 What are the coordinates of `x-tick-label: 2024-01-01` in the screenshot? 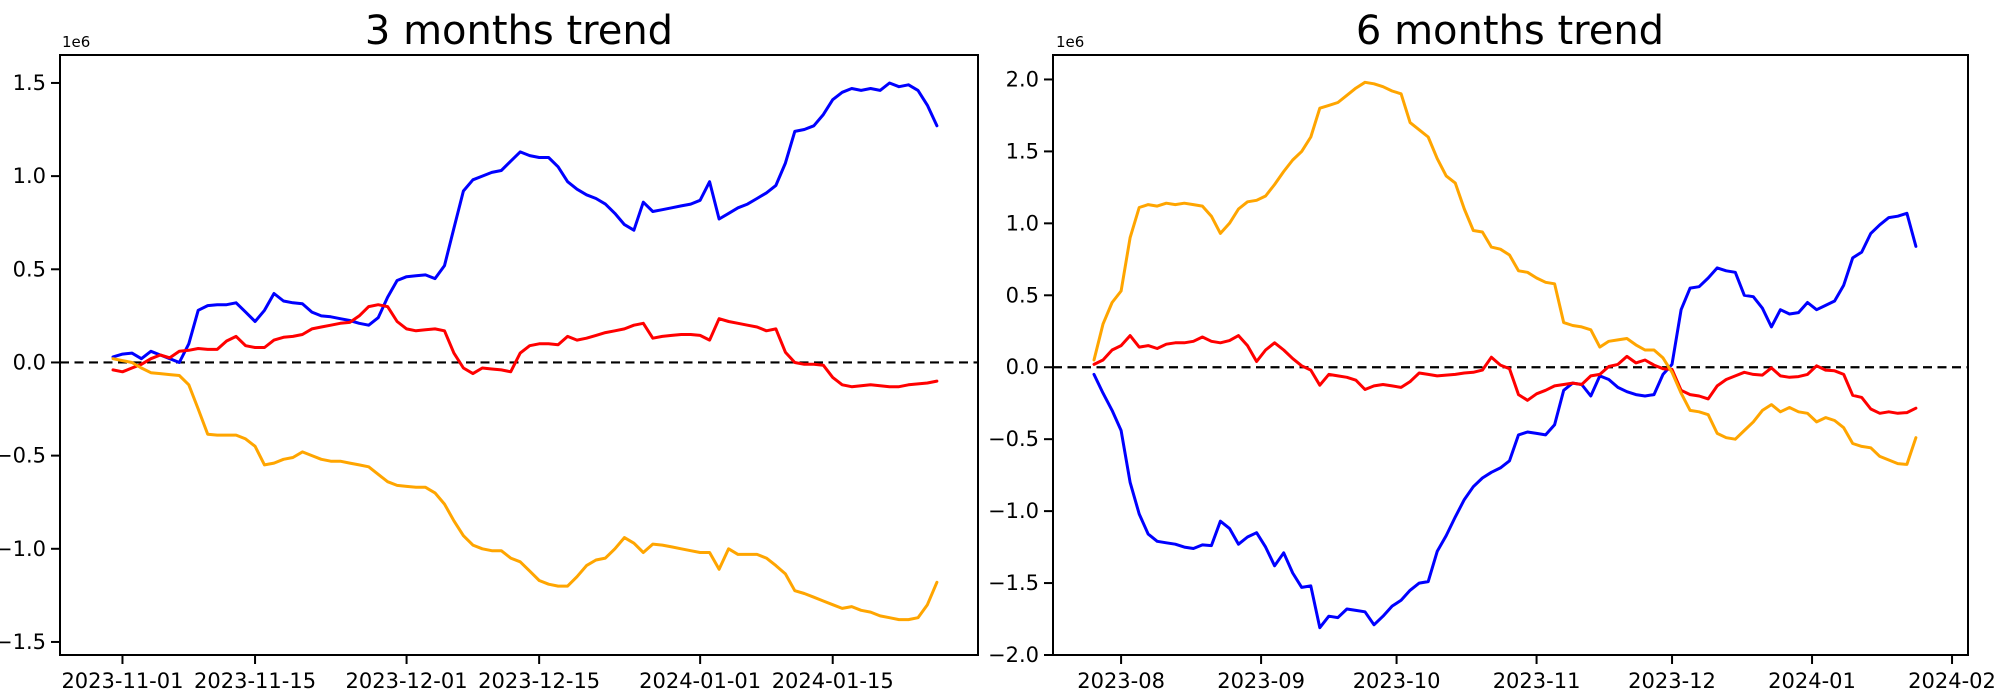 It's located at (700, 681).